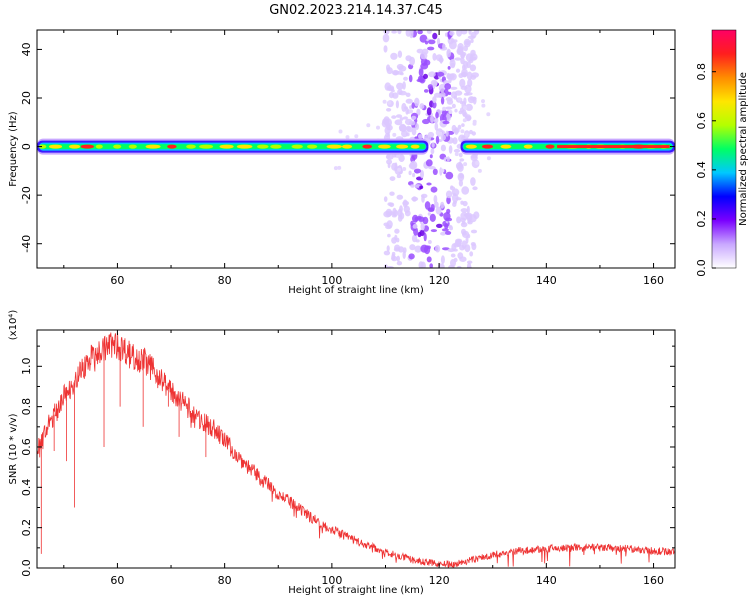  What do you see at coordinates (26, 367) in the screenshot?
I see `y-tick-label: 1.0` at bounding box center [26, 367].